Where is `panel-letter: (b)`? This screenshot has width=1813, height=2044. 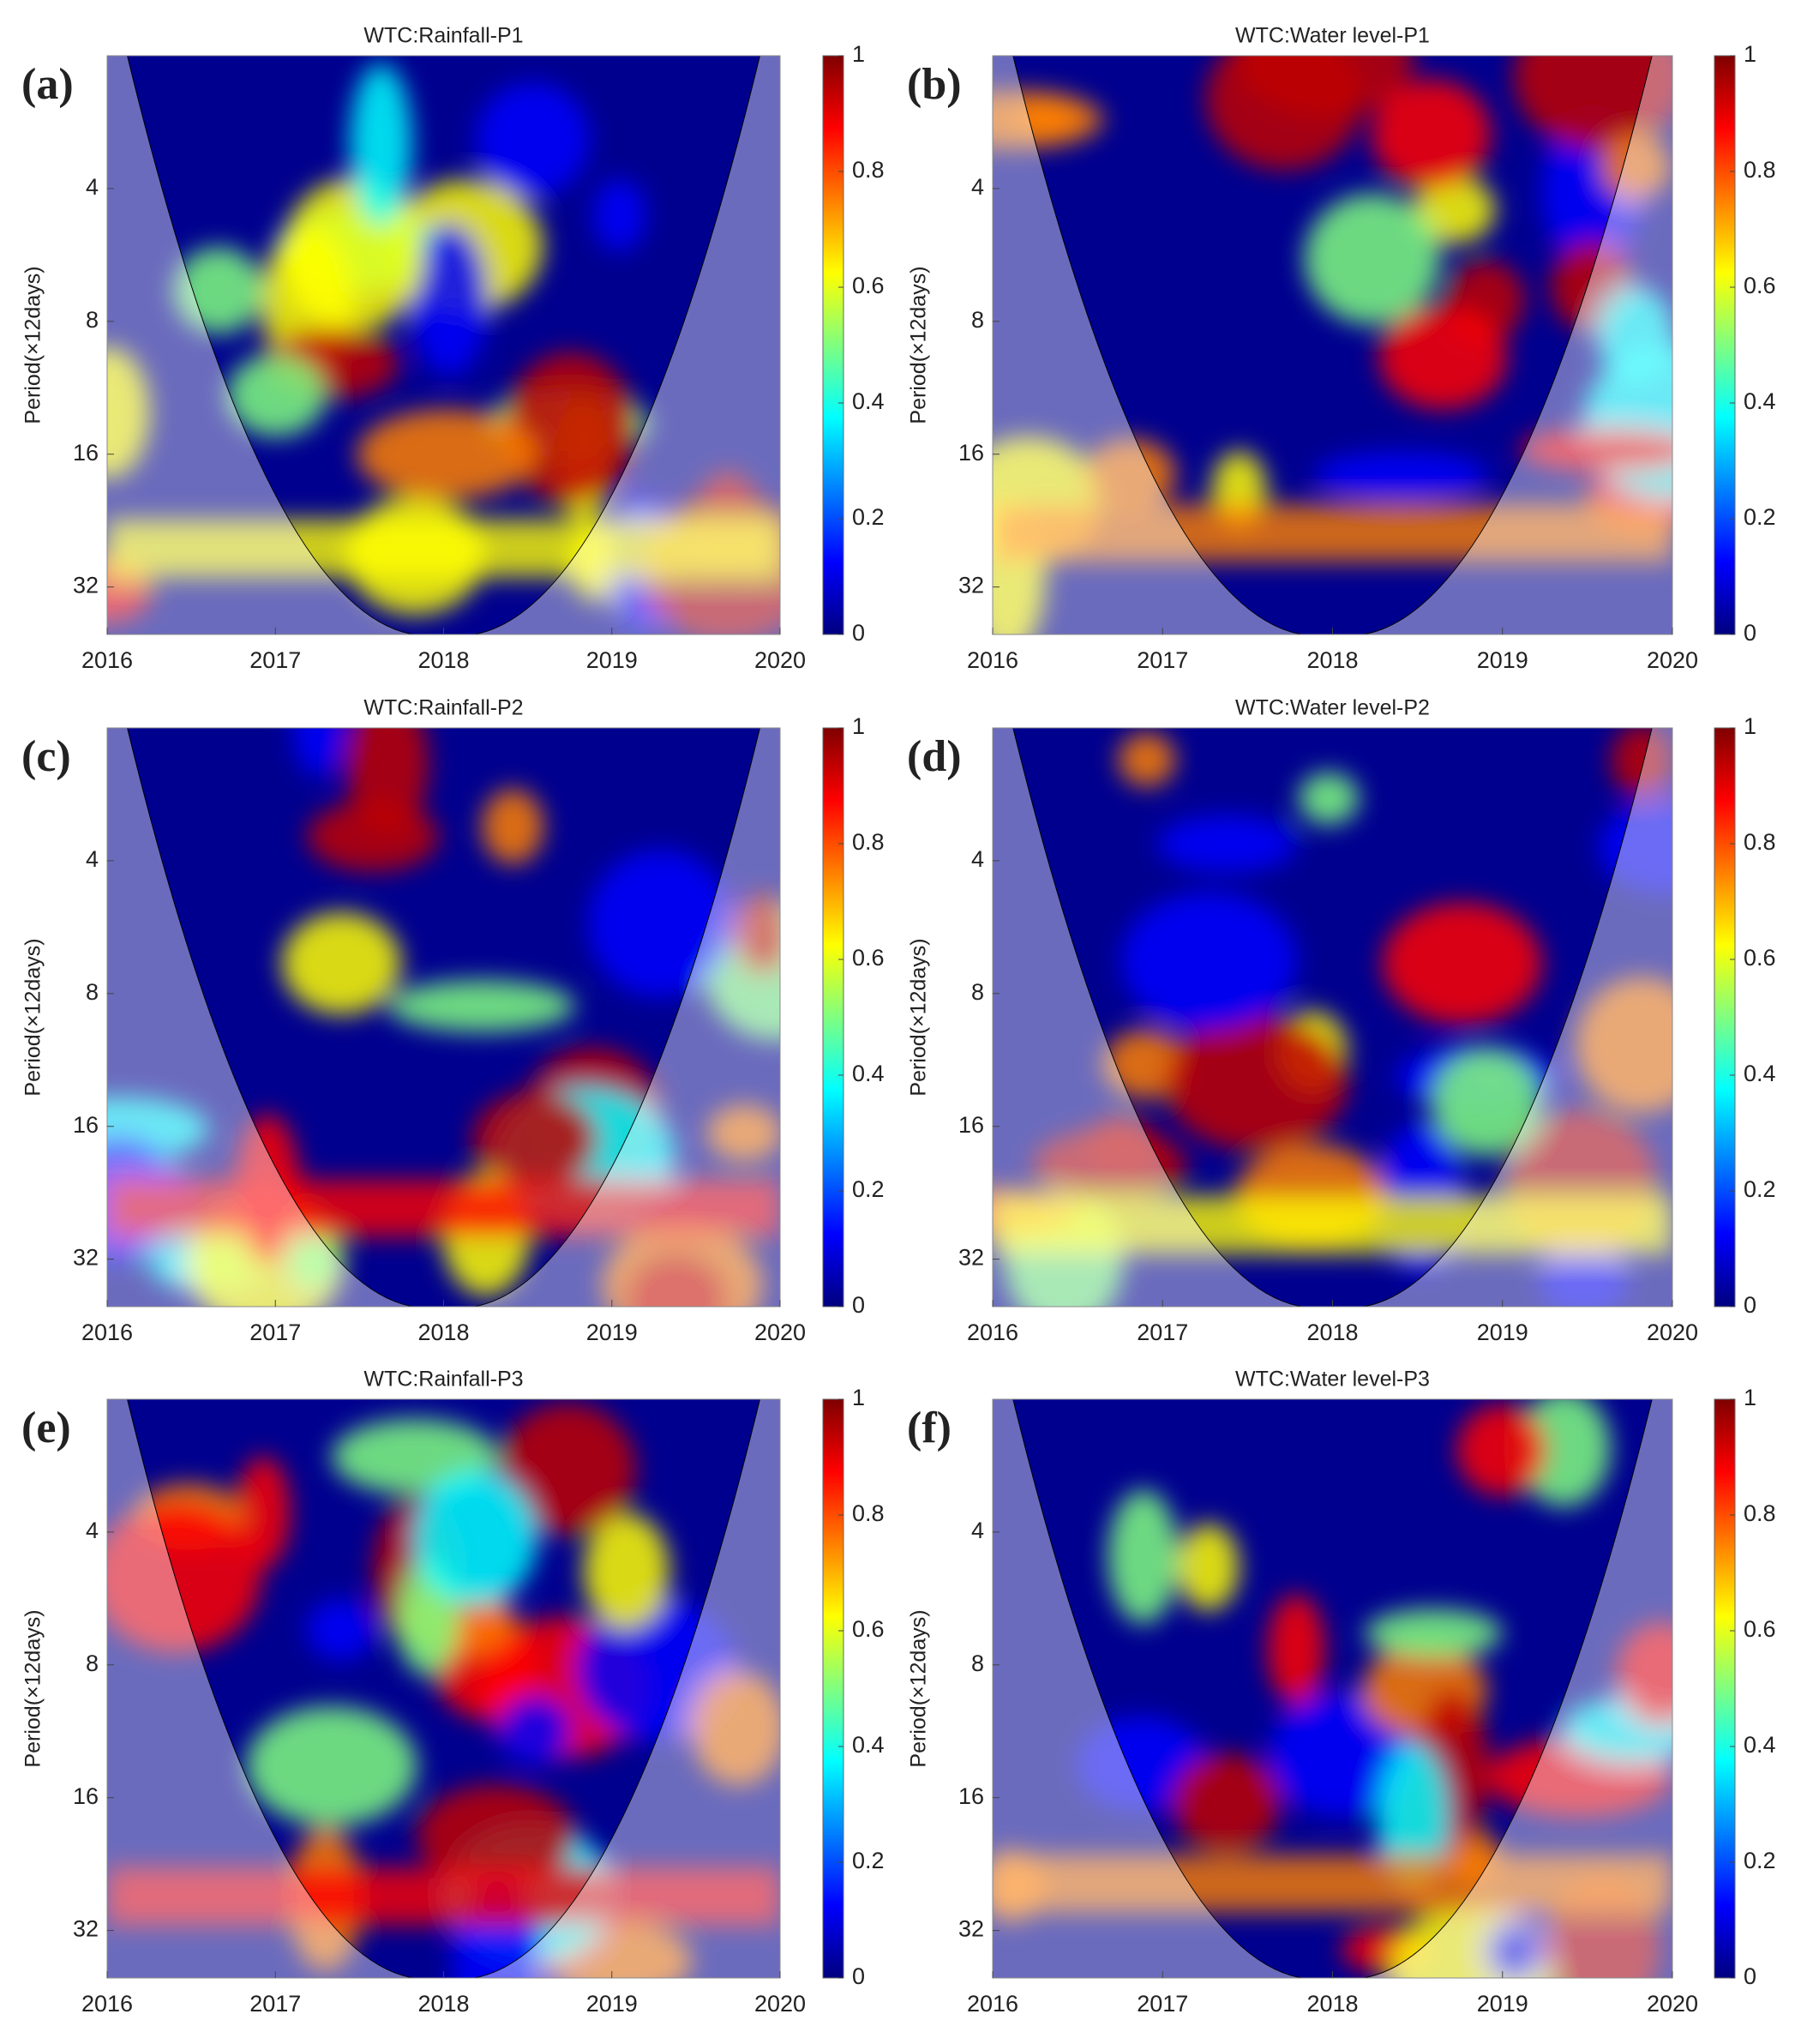
panel-letter: (b) is located at coordinates (934, 84).